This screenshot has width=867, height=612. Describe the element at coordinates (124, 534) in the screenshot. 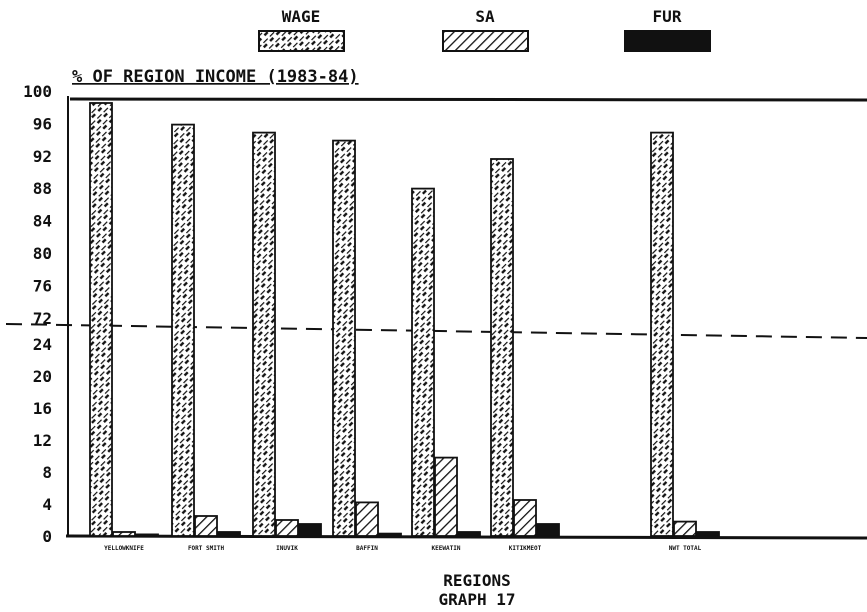

I see `bar-sa-yellowknife` at that location.